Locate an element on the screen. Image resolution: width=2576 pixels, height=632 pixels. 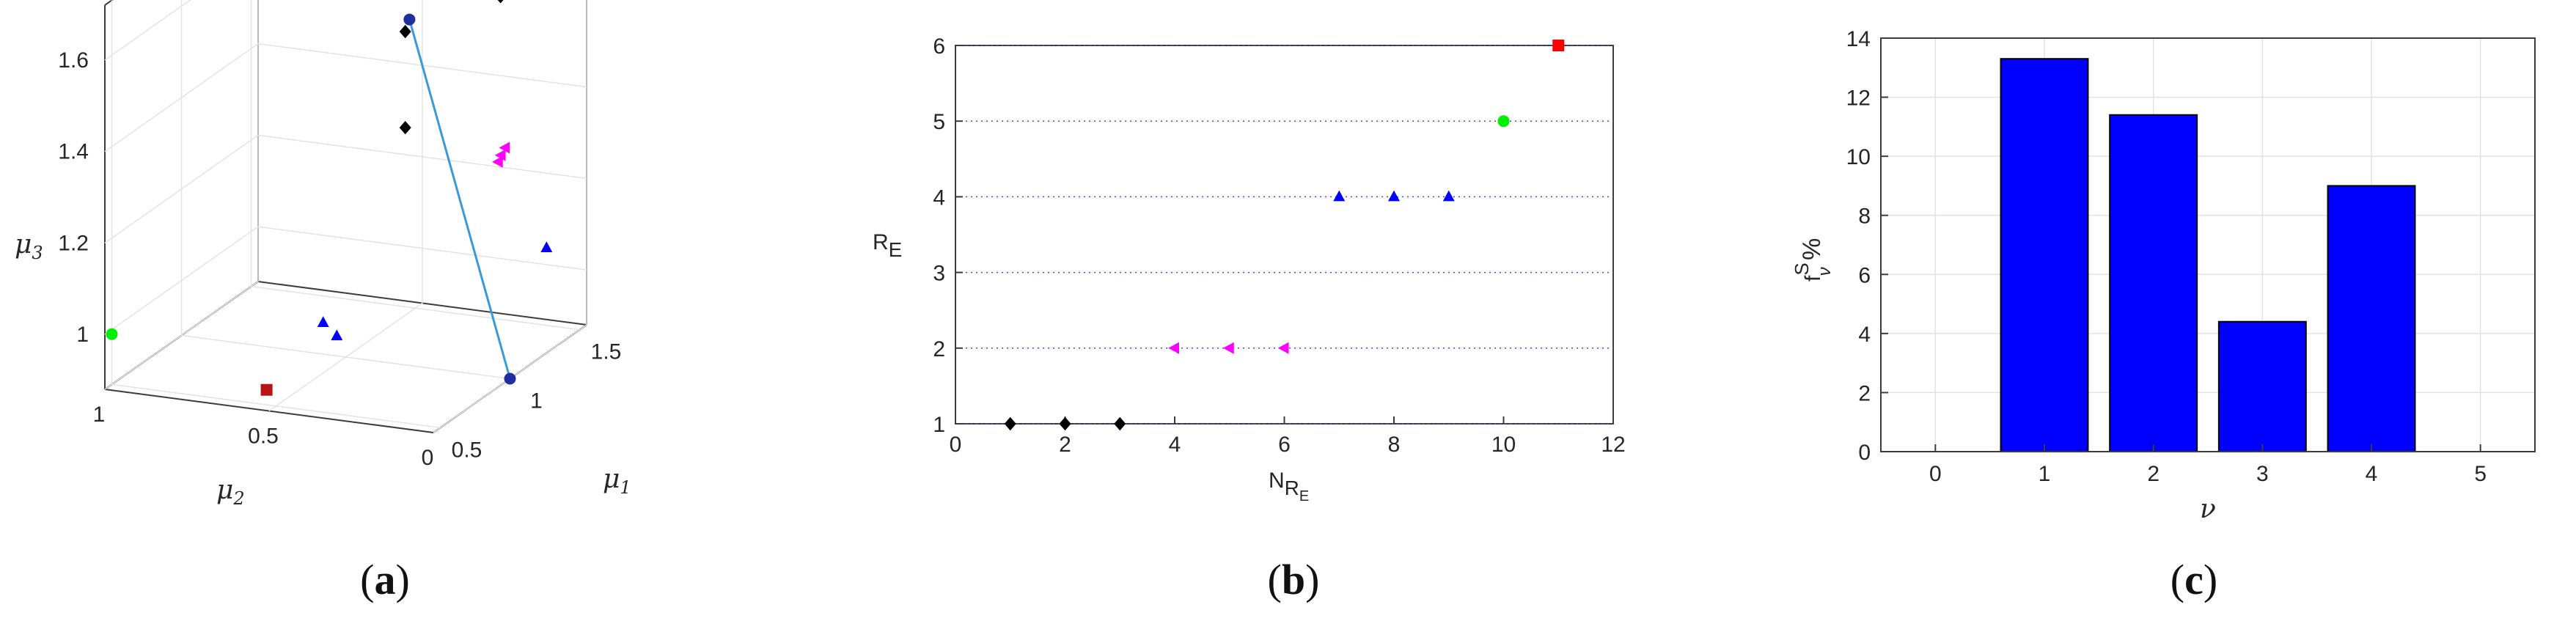
x-axis-label: μ1 is located at coordinates (617, 481).